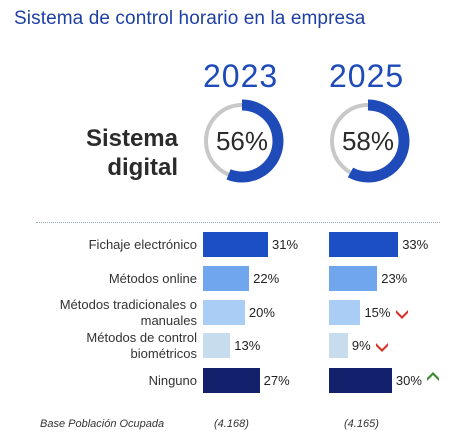 Image resolution: width=450 pixels, height=444 pixels. I want to click on bar-value-label: 22%, so click(266, 278).